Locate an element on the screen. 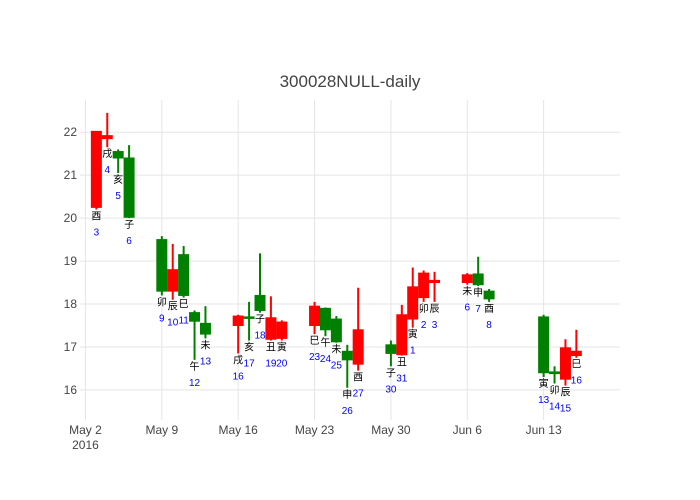 The height and width of the screenshot is (500, 700). candle-day-label: 4 is located at coordinates (107, 170).